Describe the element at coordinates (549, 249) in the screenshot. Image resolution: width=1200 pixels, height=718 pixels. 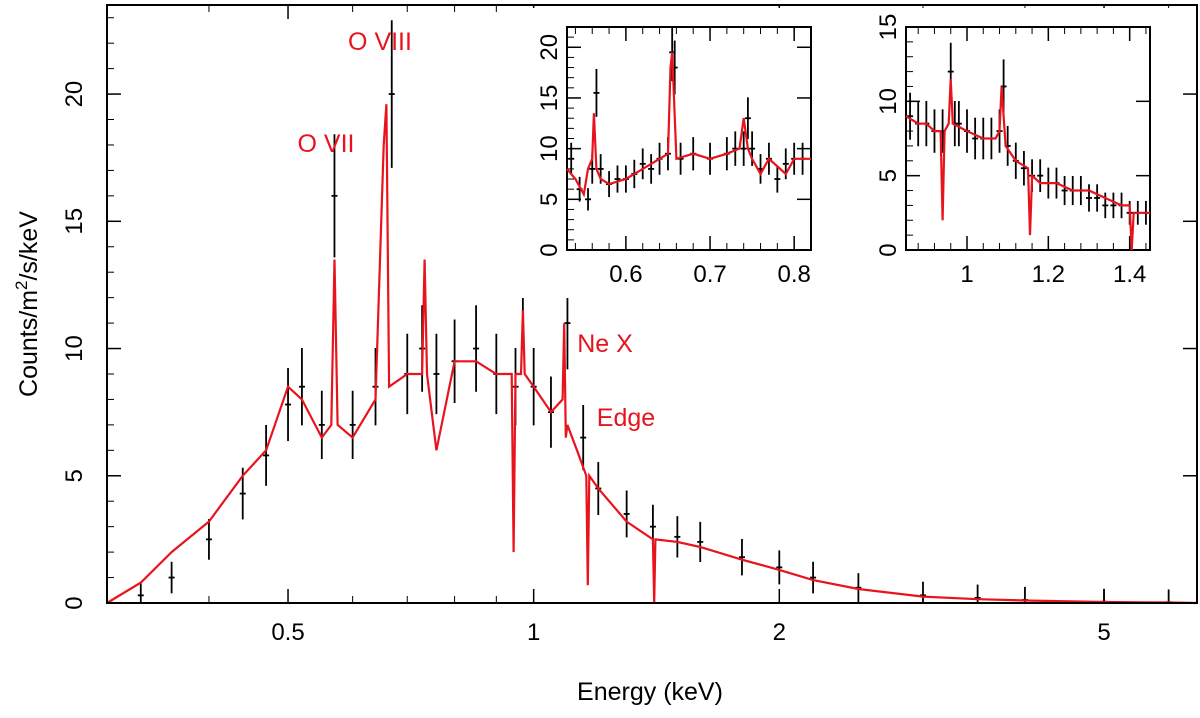
I see `inset1-ytick-label: 0` at that location.